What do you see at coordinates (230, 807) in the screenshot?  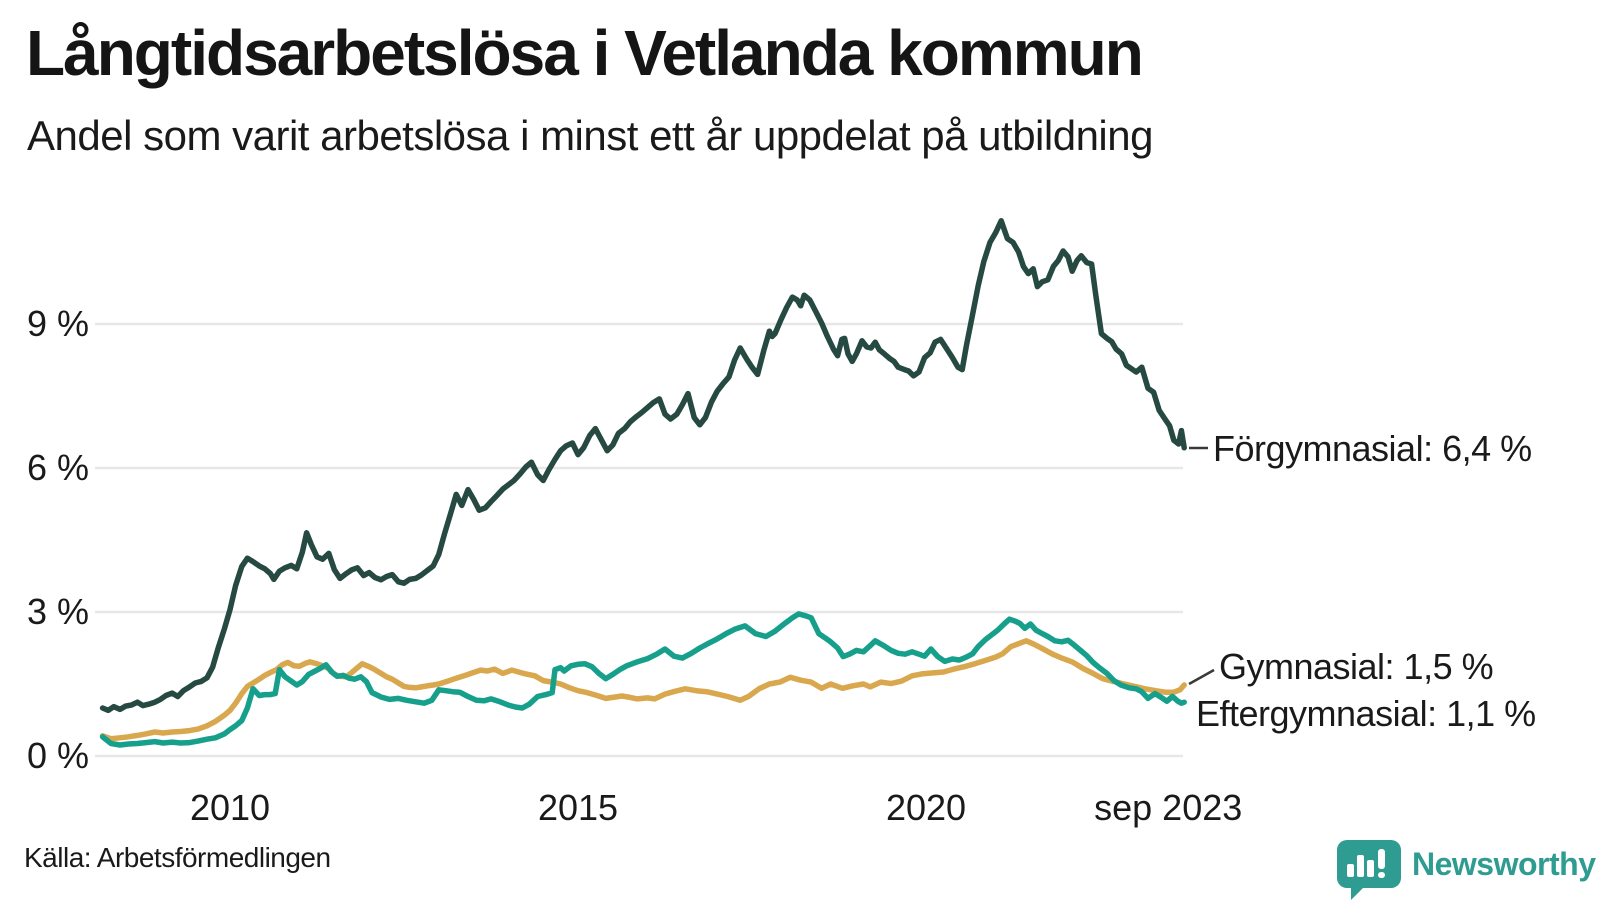 I see `x-tick-2010: 2010` at bounding box center [230, 807].